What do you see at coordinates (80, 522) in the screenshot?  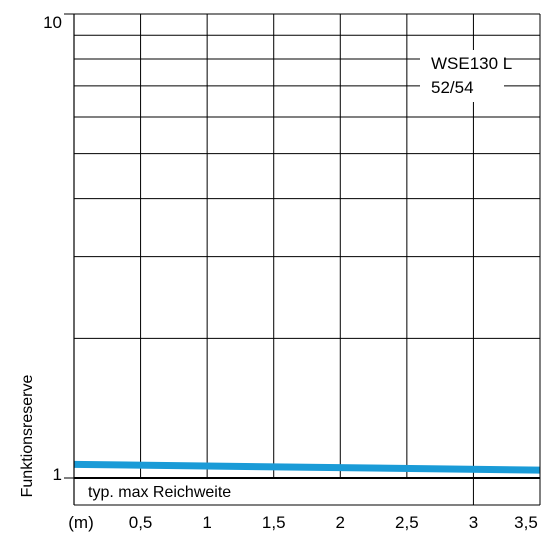 I see `x-axis-unit-label: (m)` at bounding box center [80, 522].